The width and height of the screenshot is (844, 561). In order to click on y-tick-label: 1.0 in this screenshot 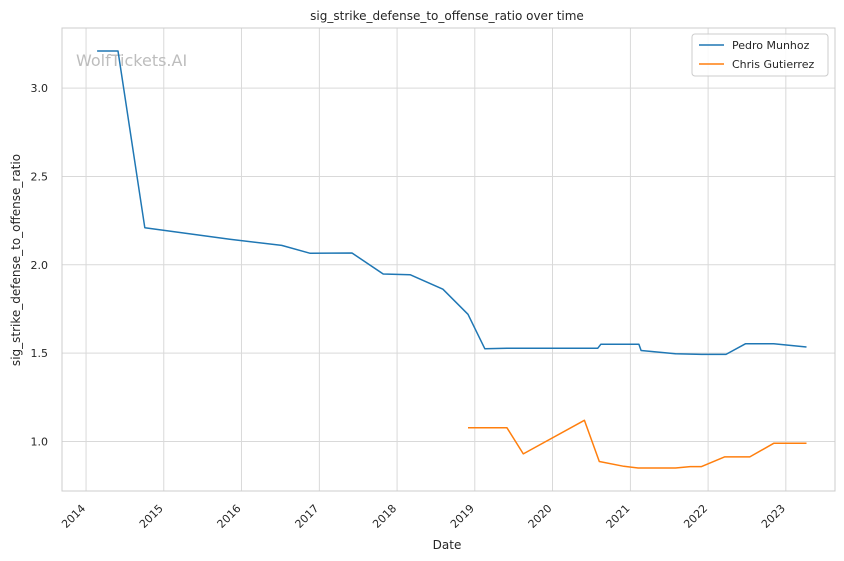, I will do `click(40, 442)`.